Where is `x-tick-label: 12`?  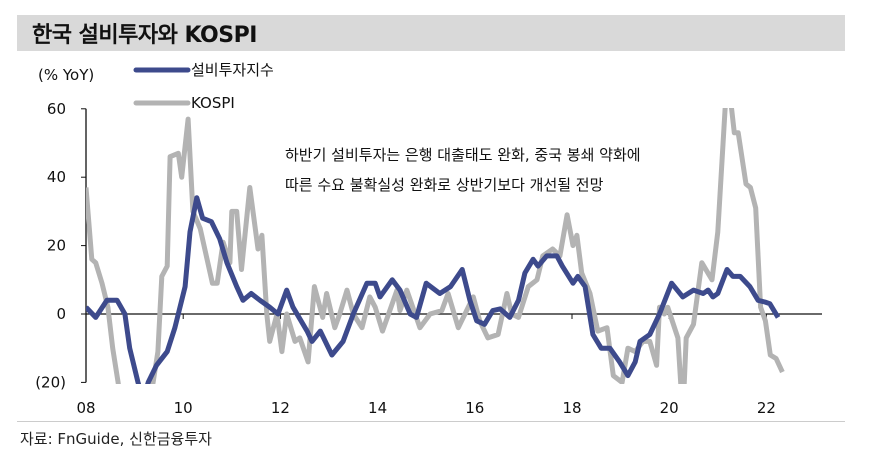
x-tick-label: 12 is located at coordinates (280, 408).